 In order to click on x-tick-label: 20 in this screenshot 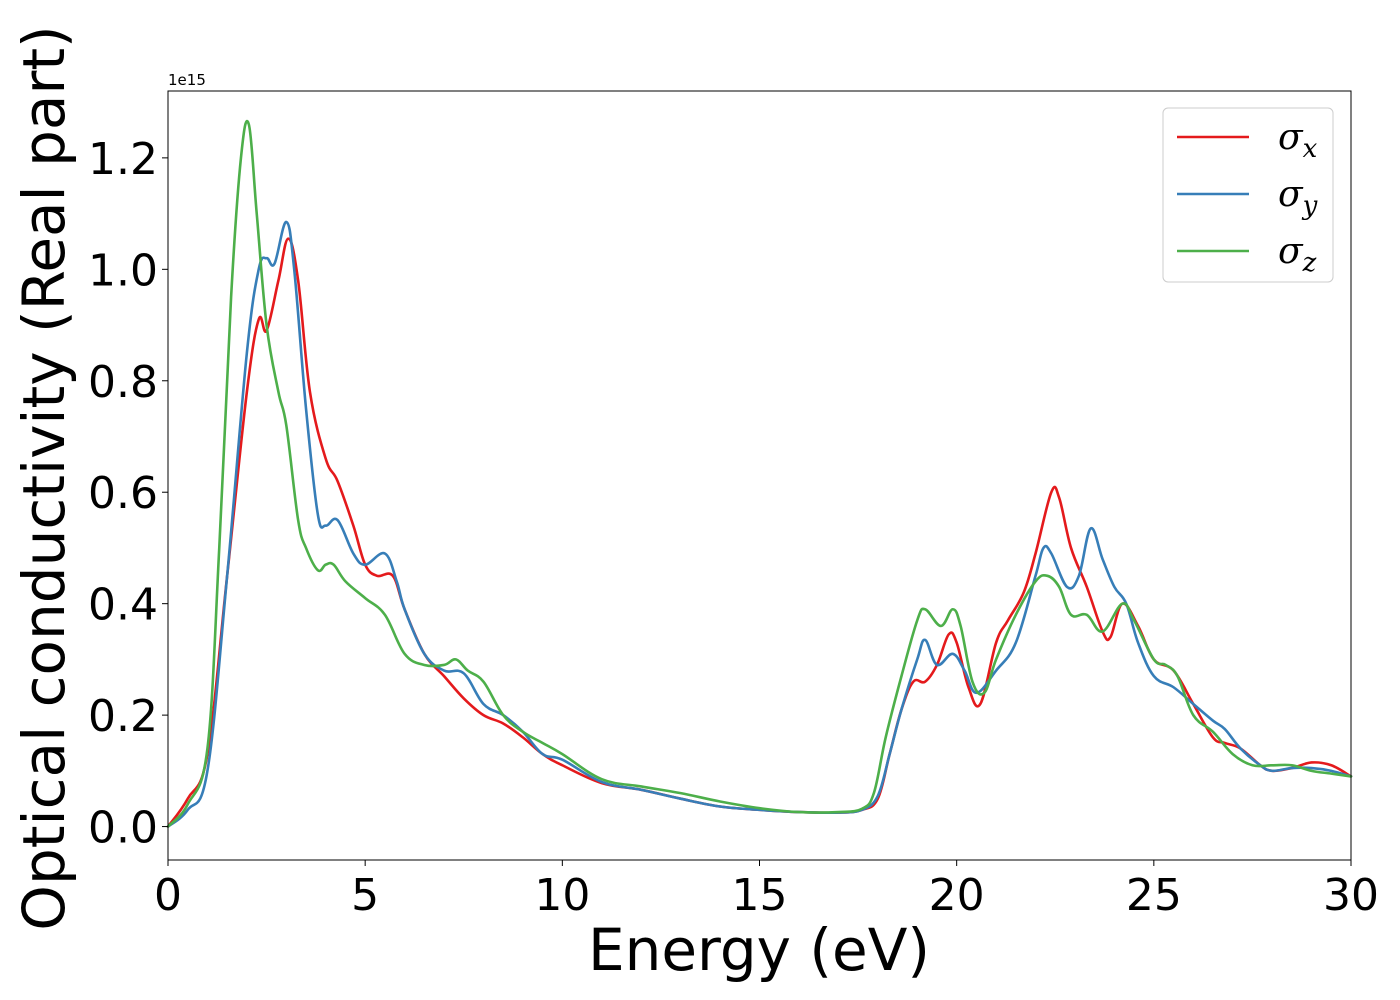, I will do `click(957, 895)`.